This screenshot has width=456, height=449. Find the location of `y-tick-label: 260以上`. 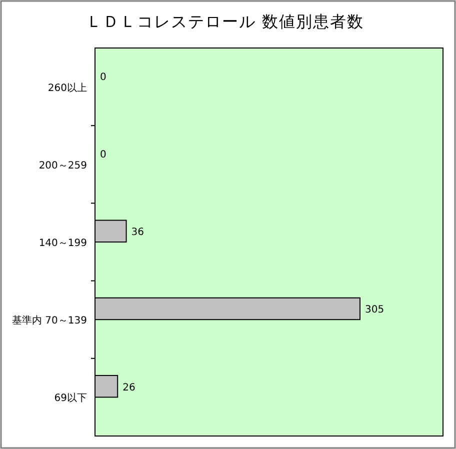

y-tick-label: 260以上 is located at coordinates (67, 88).